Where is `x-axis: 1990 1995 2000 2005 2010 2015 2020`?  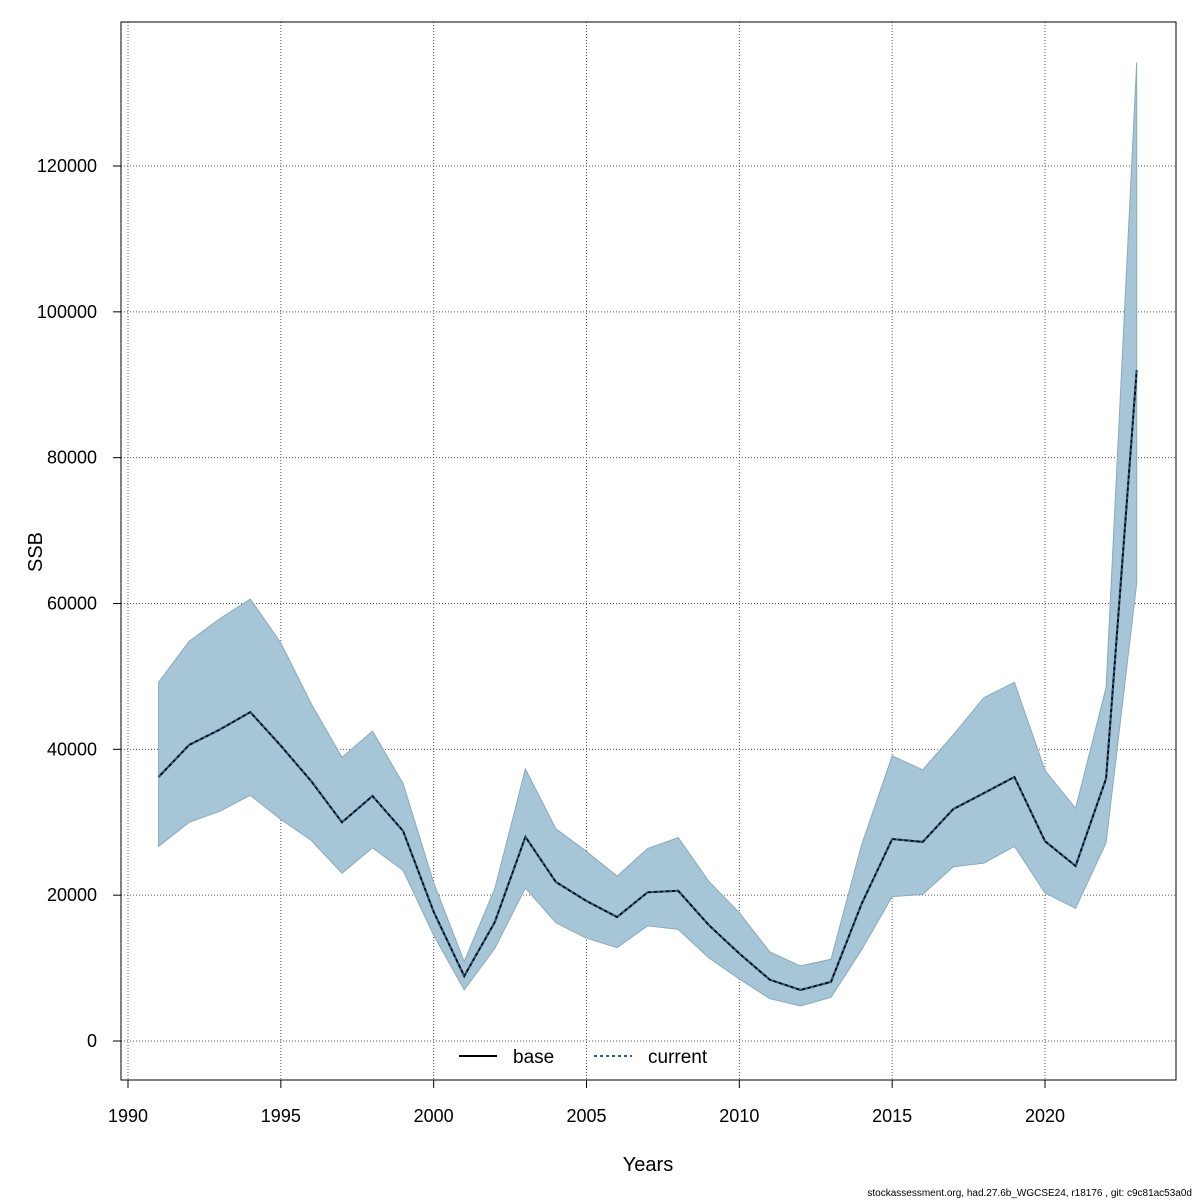 x-axis: 1990 1995 2000 2005 2010 2015 2020 is located at coordinates (586, 1102).